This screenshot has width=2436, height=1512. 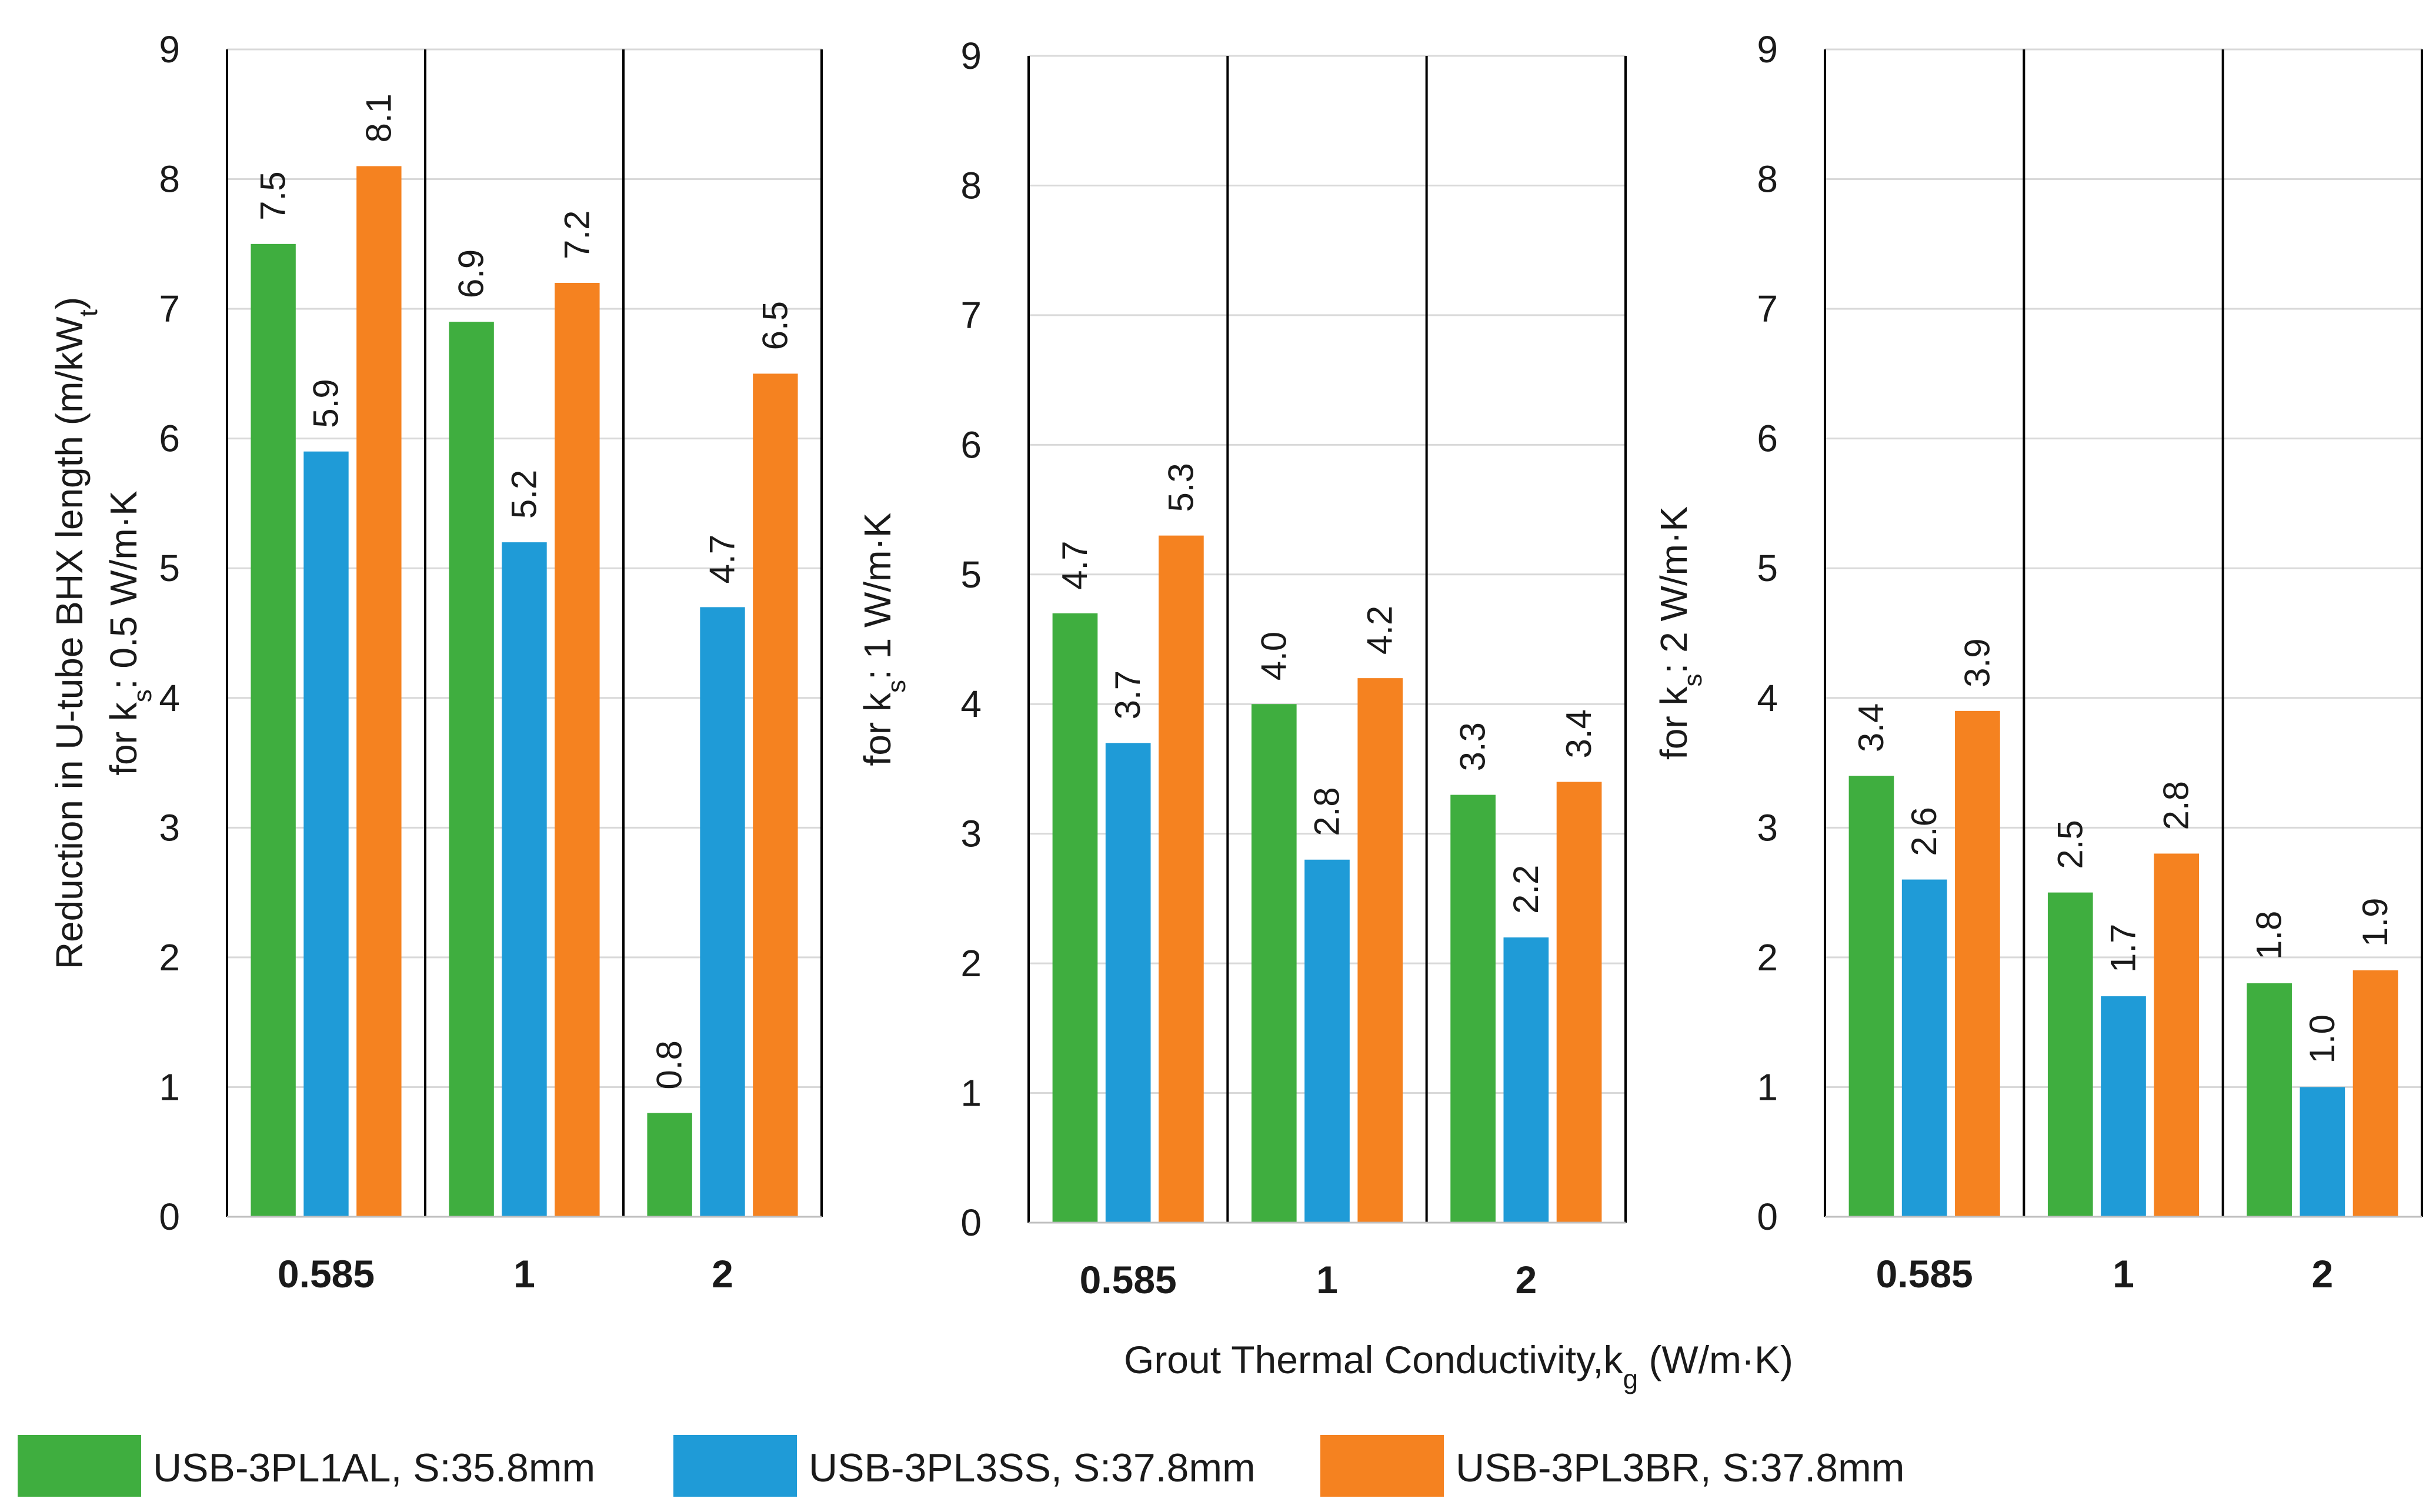 What do you see at coordinates (669, 1064) in the screenshot?
I see `data-label: 0.8` at bounding box center [669, 1064].